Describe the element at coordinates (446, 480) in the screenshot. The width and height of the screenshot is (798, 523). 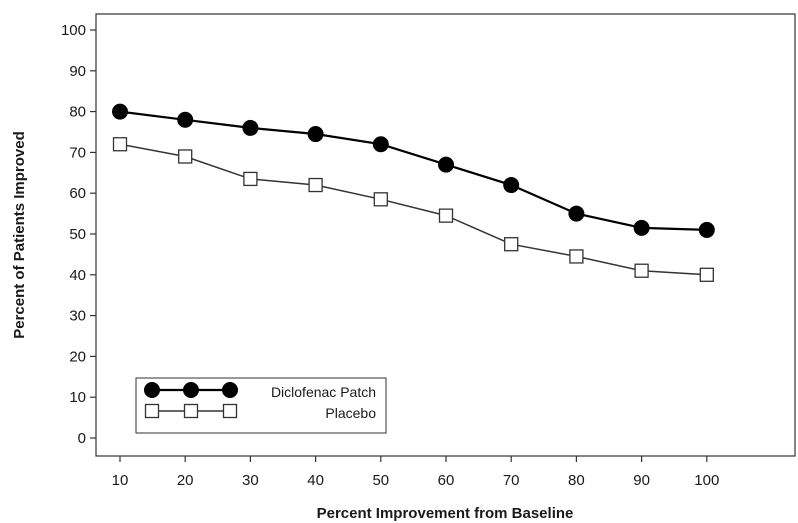
I see `x-tick-label: 60` at that location.